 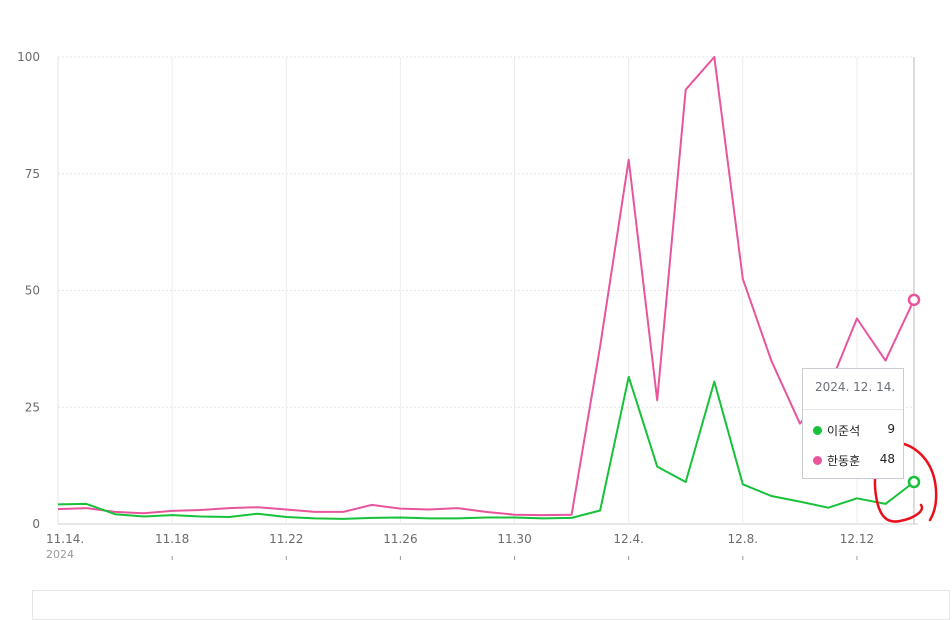 I want to click on x-tick-label: 11.30, so click(x=514, y=539).